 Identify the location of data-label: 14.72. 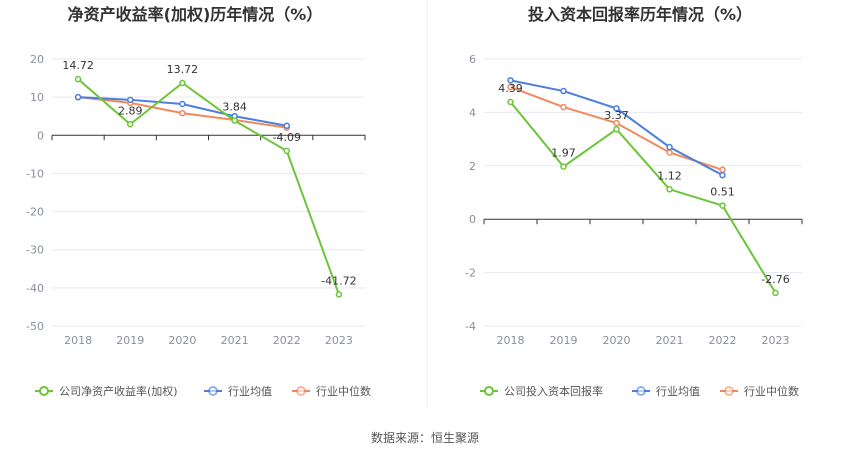
(78, 65).